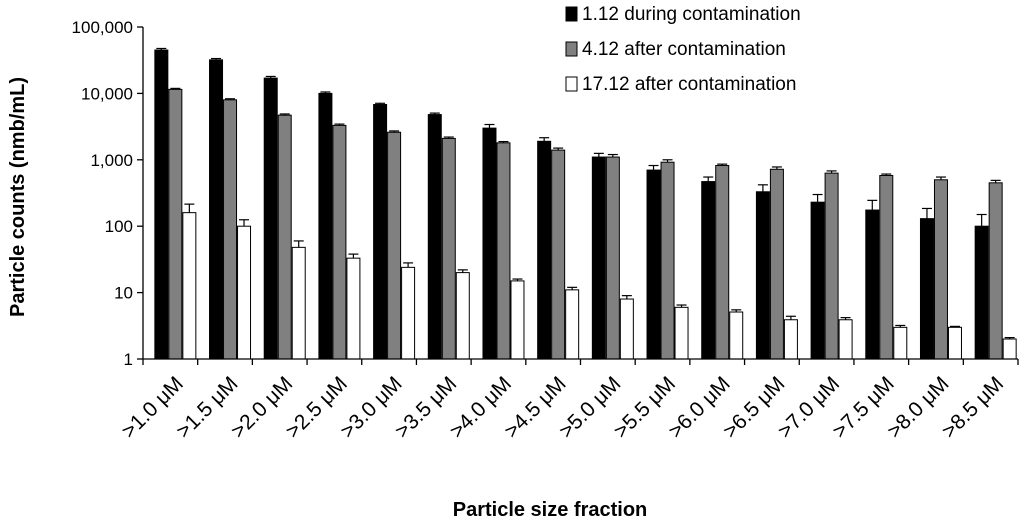 This screenshot has width=1024, height=523. What do you see at coordinates (128, 359) in the screenshot?
I see `y-tick-label: 1` at bounding box center [128, 359].